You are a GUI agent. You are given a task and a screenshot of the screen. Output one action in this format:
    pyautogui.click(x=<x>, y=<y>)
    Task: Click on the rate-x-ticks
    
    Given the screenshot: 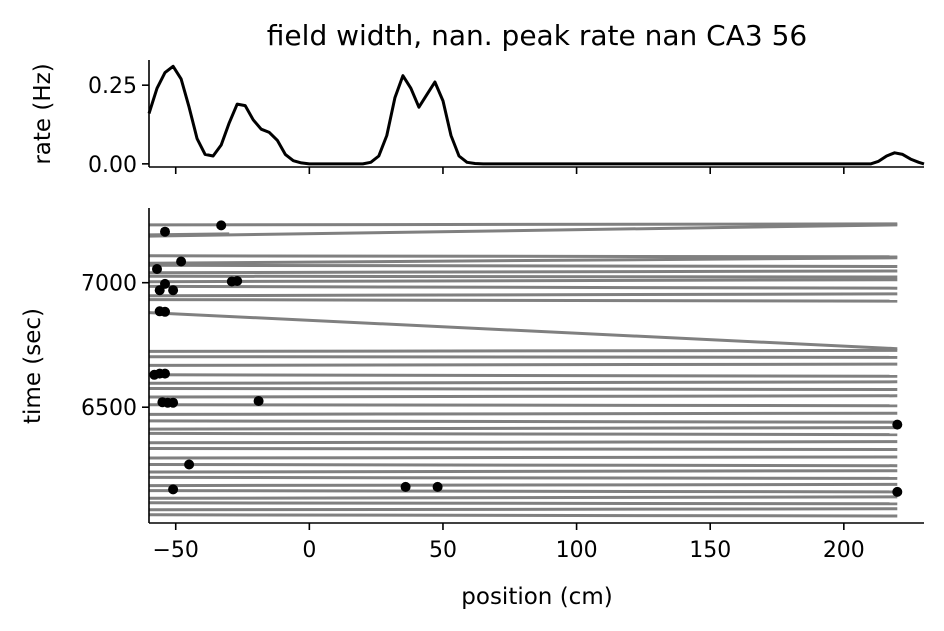 What is the action you would take?
    pyautogui.click(x=509, y=170)
    